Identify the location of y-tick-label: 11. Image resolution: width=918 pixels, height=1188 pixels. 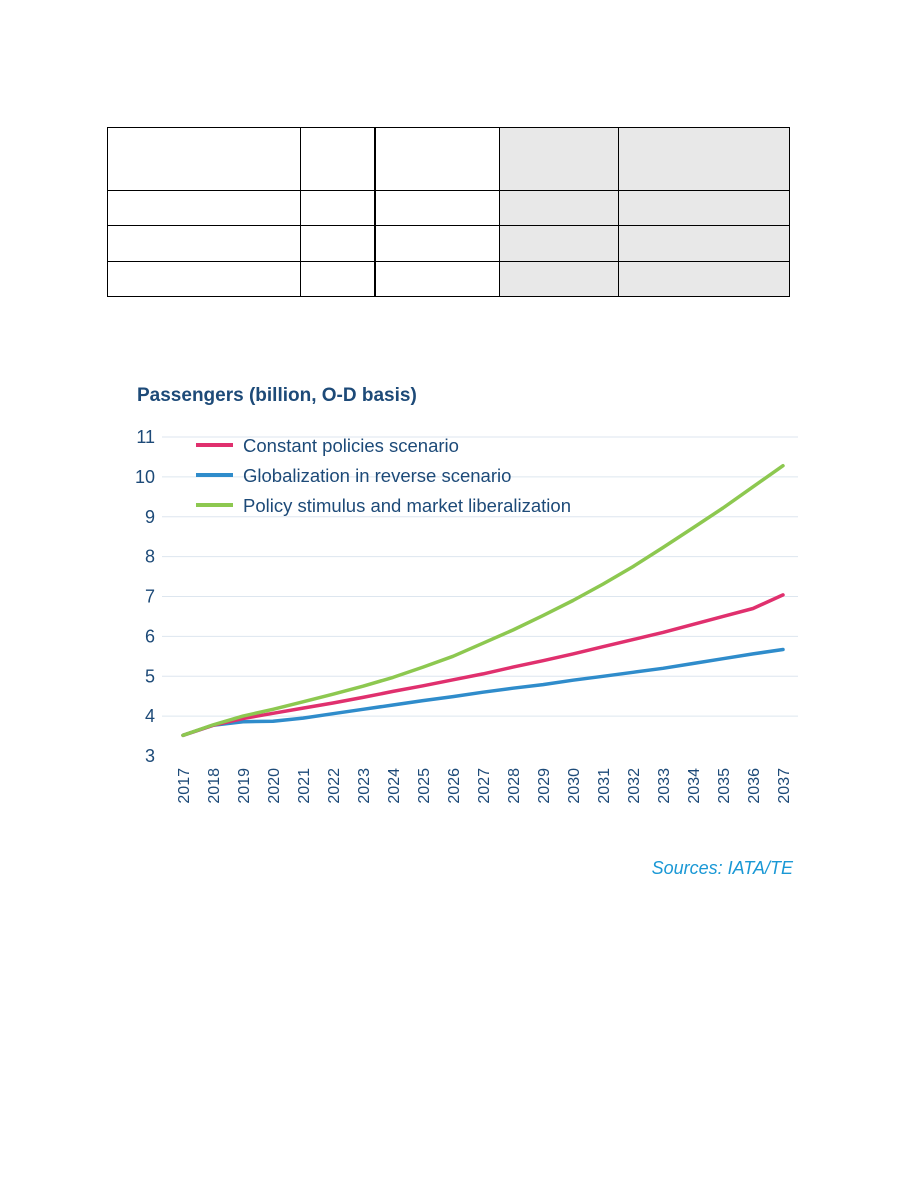
(145, 437).